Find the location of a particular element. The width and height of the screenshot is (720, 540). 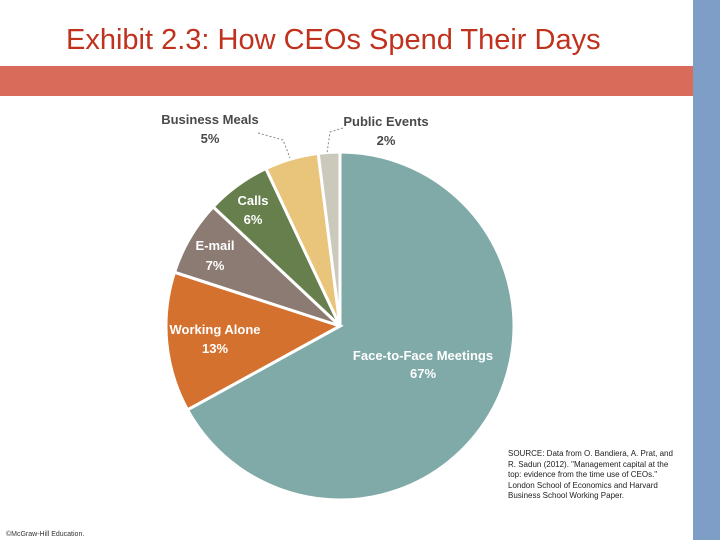

leader-line-business-meals is located at coordinates (274, 145).